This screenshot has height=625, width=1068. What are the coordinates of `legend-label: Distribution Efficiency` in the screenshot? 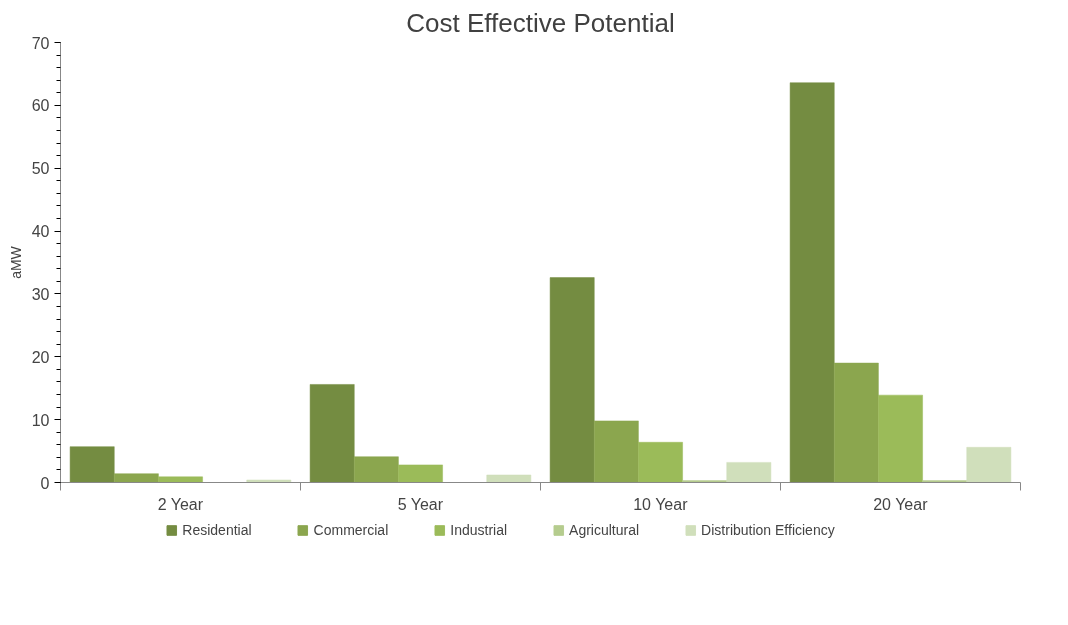 It's located at (768, 530).